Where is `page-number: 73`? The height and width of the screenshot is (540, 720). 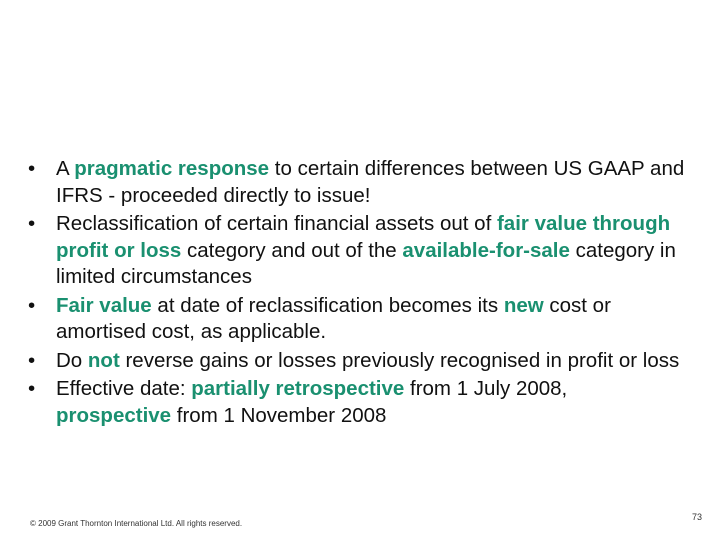 page-number: 73 is located at coordinates (696, 517).